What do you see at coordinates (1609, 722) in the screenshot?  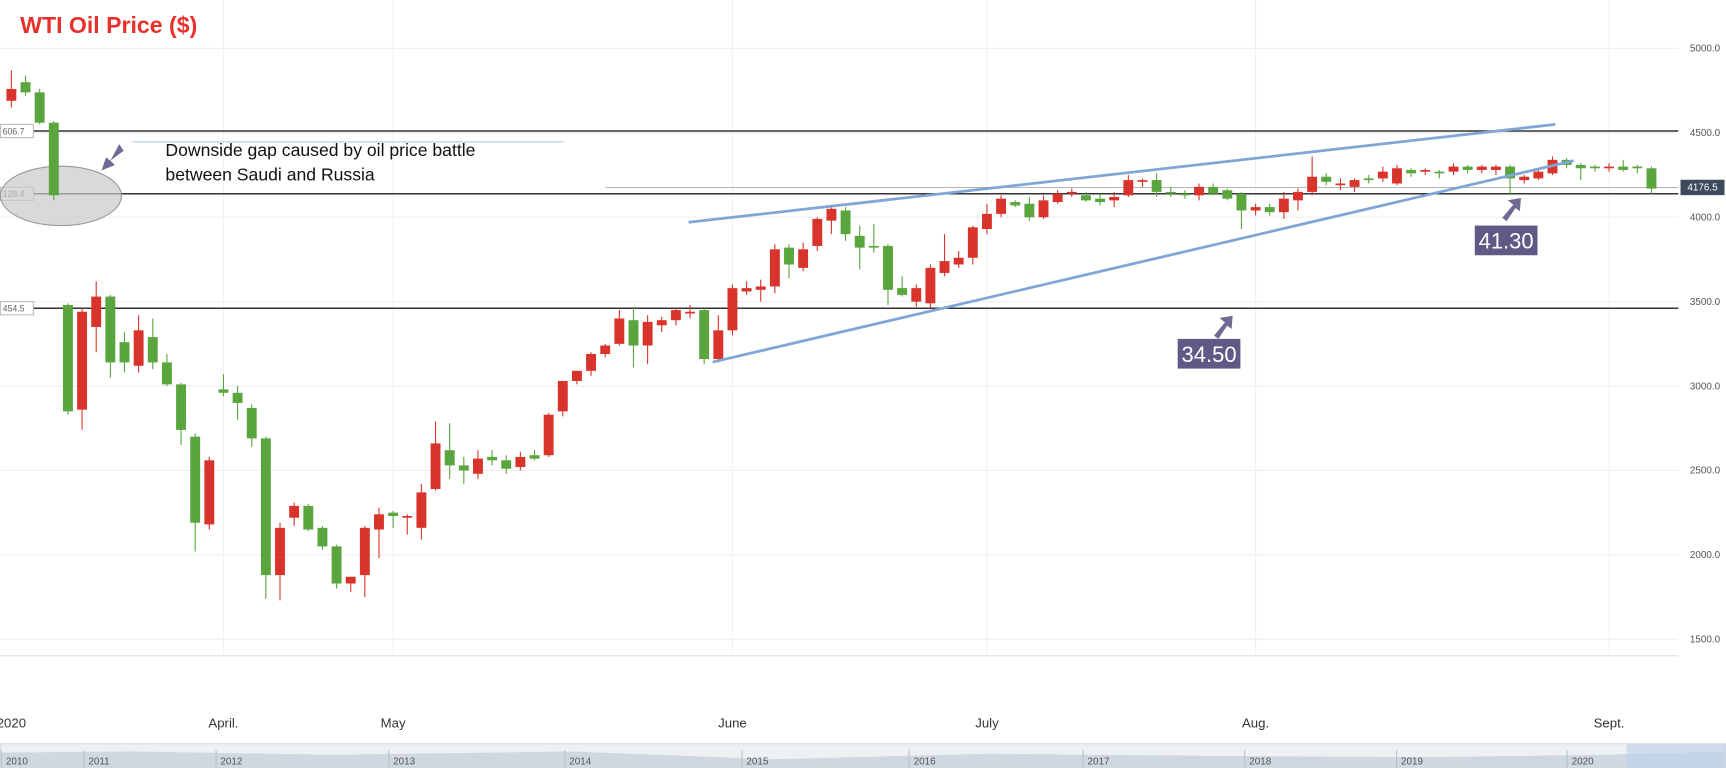 I see `x-tick-label: Sept.` at bounding box center [1609, 722].